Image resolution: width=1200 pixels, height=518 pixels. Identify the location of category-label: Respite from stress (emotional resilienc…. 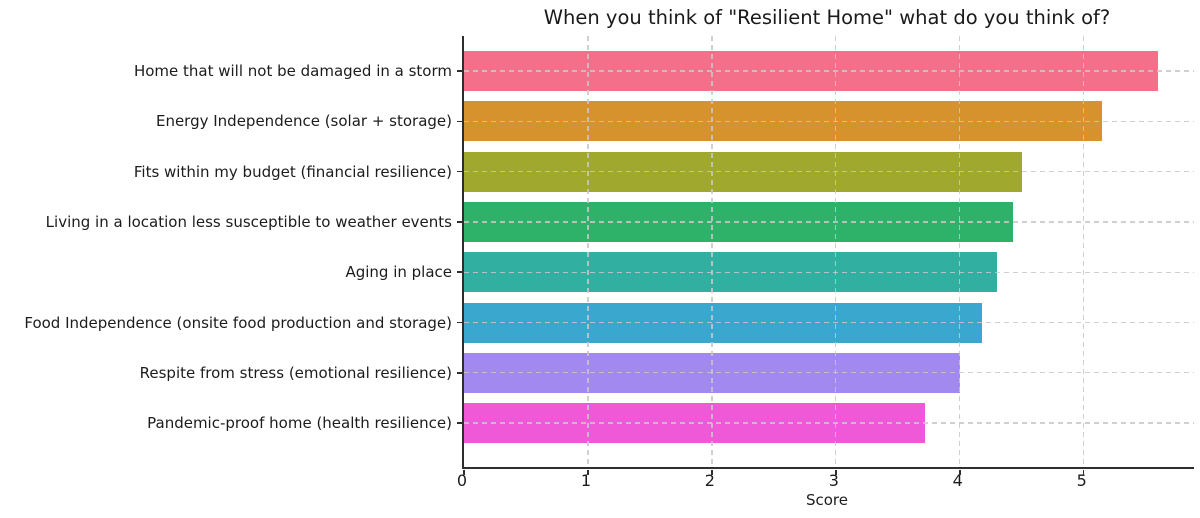
(295, 372).